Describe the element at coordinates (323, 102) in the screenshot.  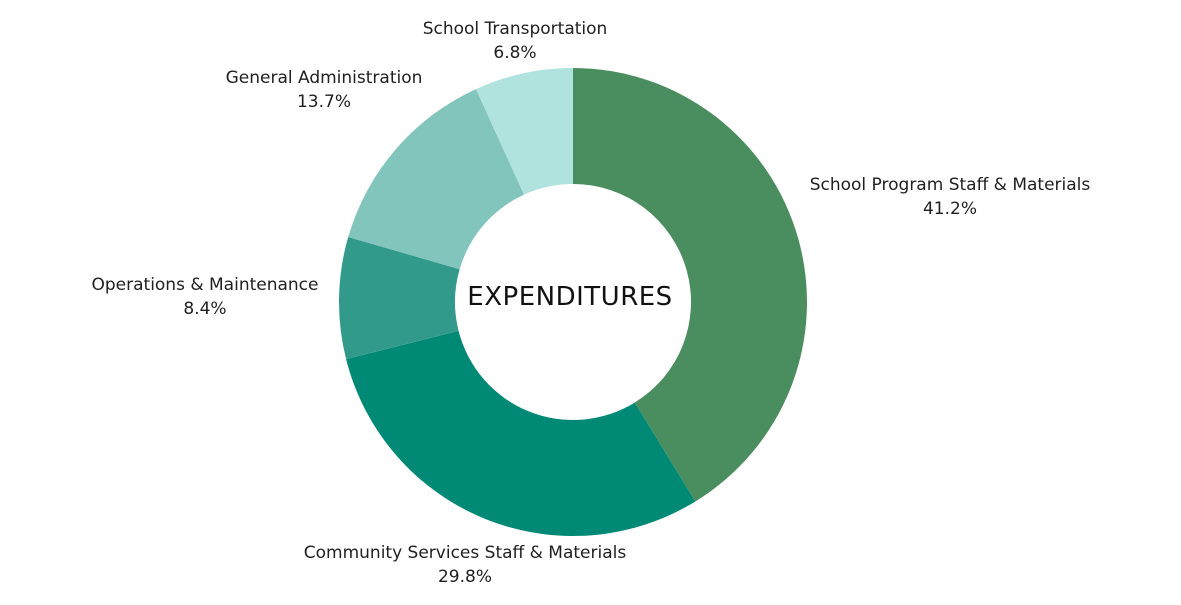
I see `slice-label-percent: 13.7%` at that location.